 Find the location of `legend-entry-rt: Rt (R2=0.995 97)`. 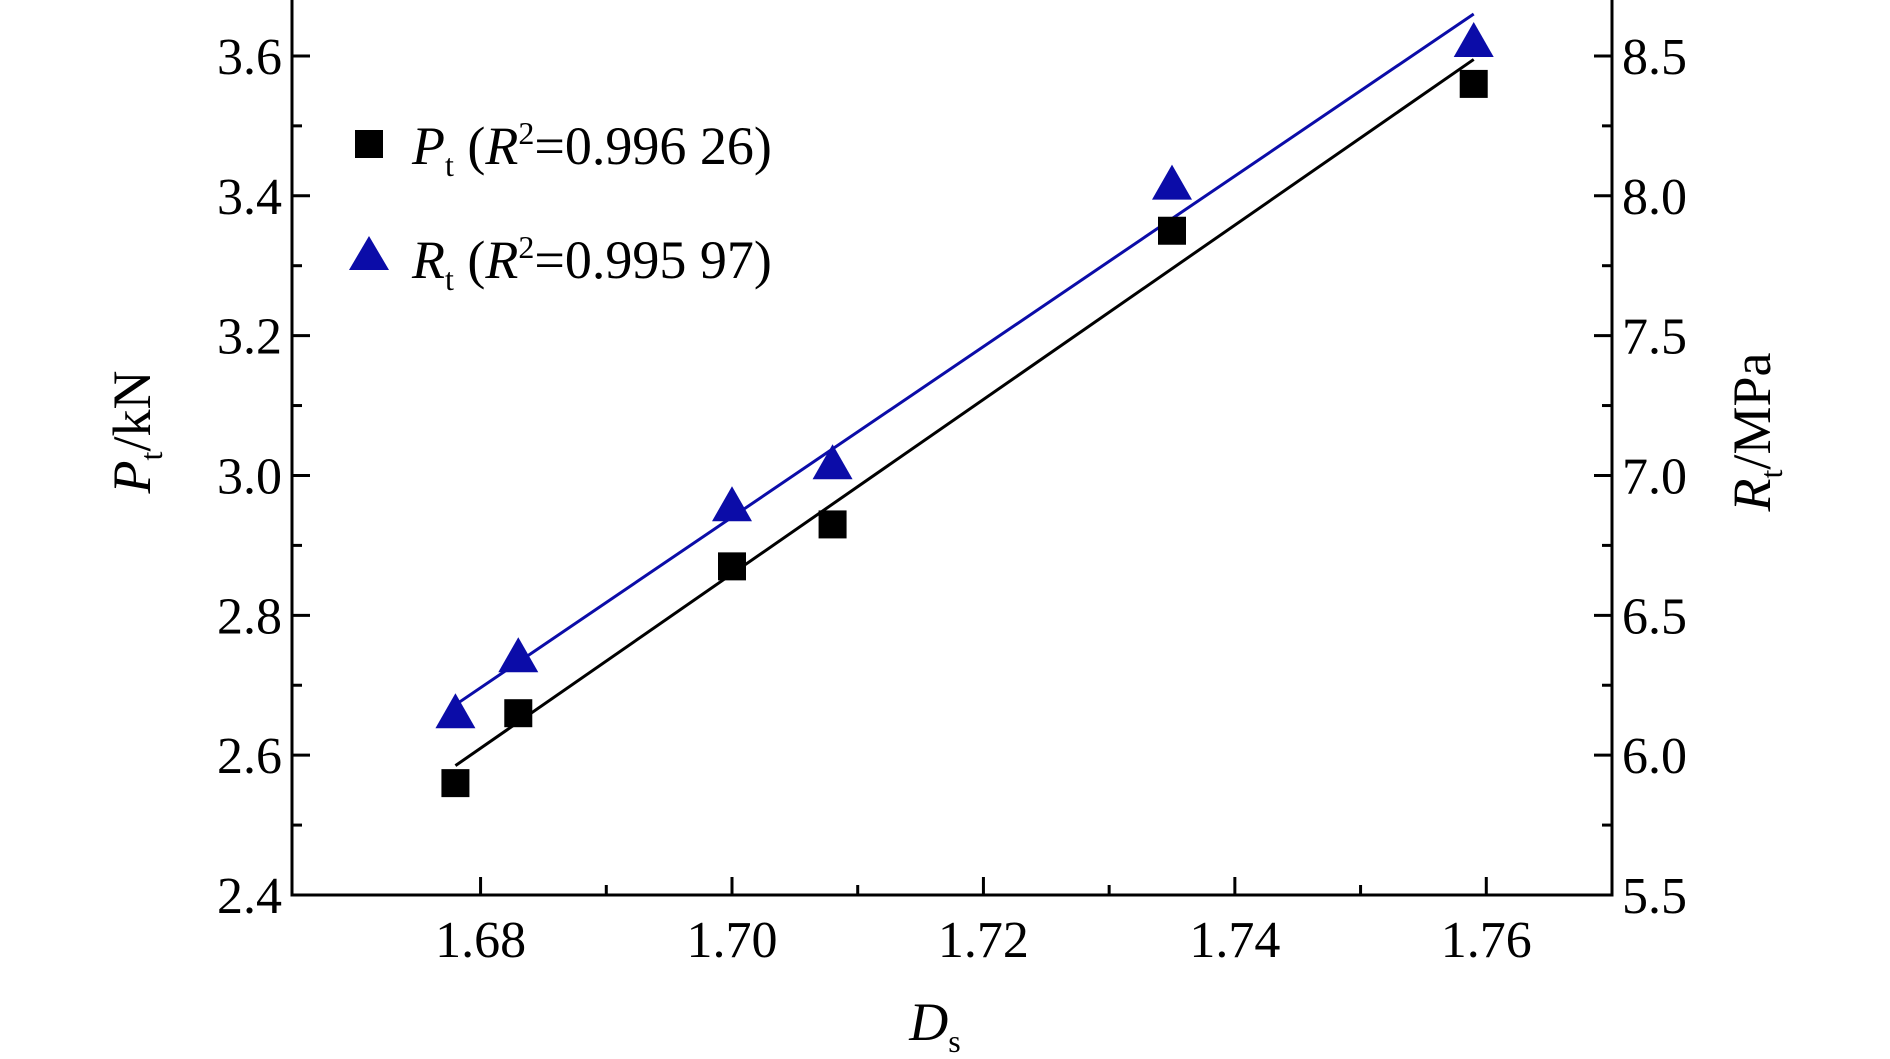

legend-entry-rt: Rt (R2=0.995 97) is located at coordinates (591, 263).